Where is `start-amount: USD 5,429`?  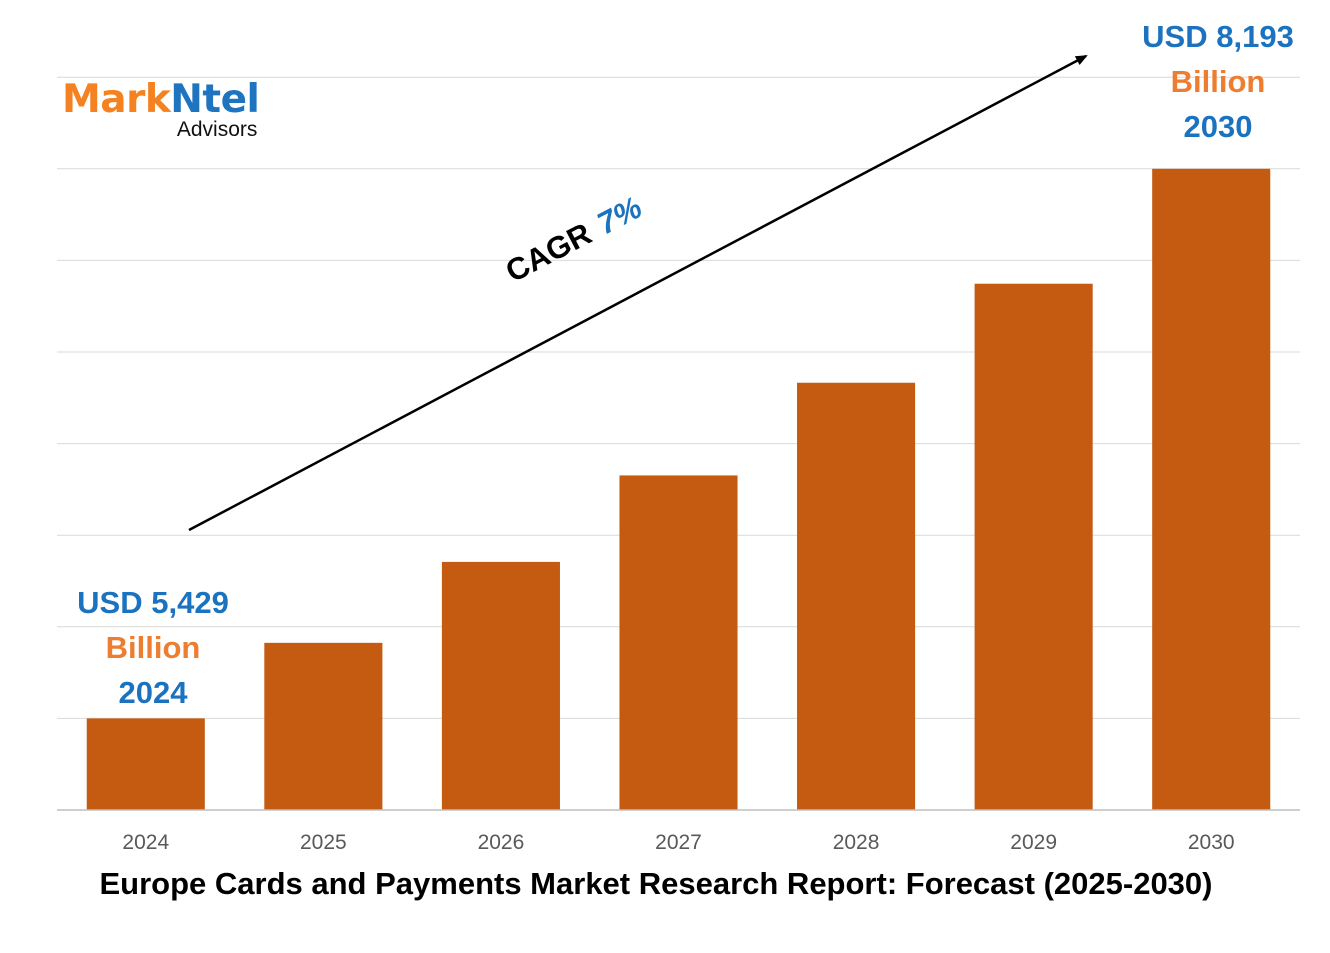
start-amount: USD 5,429 is located at coordinates (153, 602).